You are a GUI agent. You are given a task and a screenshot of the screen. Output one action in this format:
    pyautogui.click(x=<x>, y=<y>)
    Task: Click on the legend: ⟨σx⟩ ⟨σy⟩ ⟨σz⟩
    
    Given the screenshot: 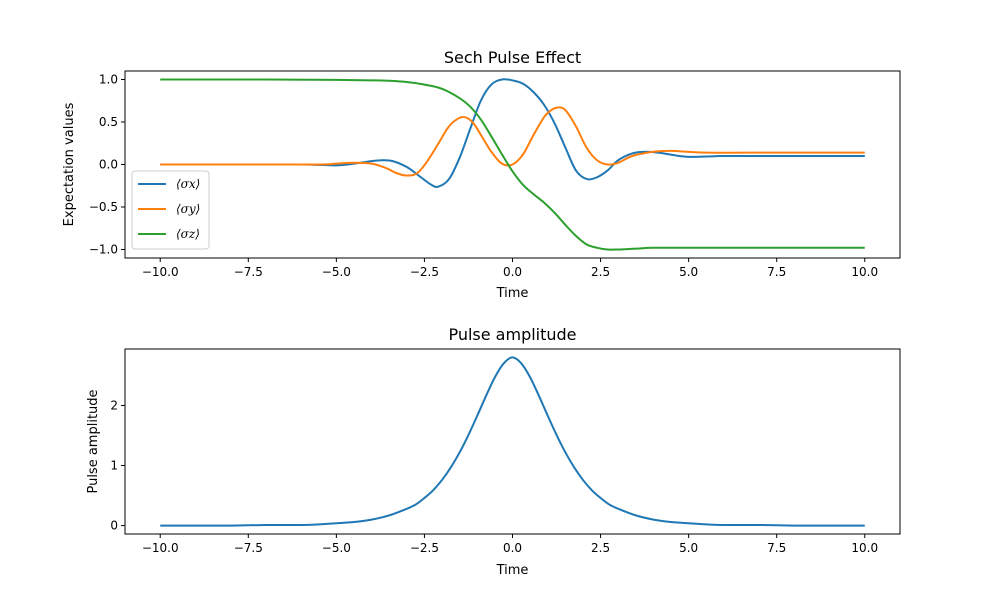 What is the action you would take?
    pyautogui.click(x=170, y=210)
    